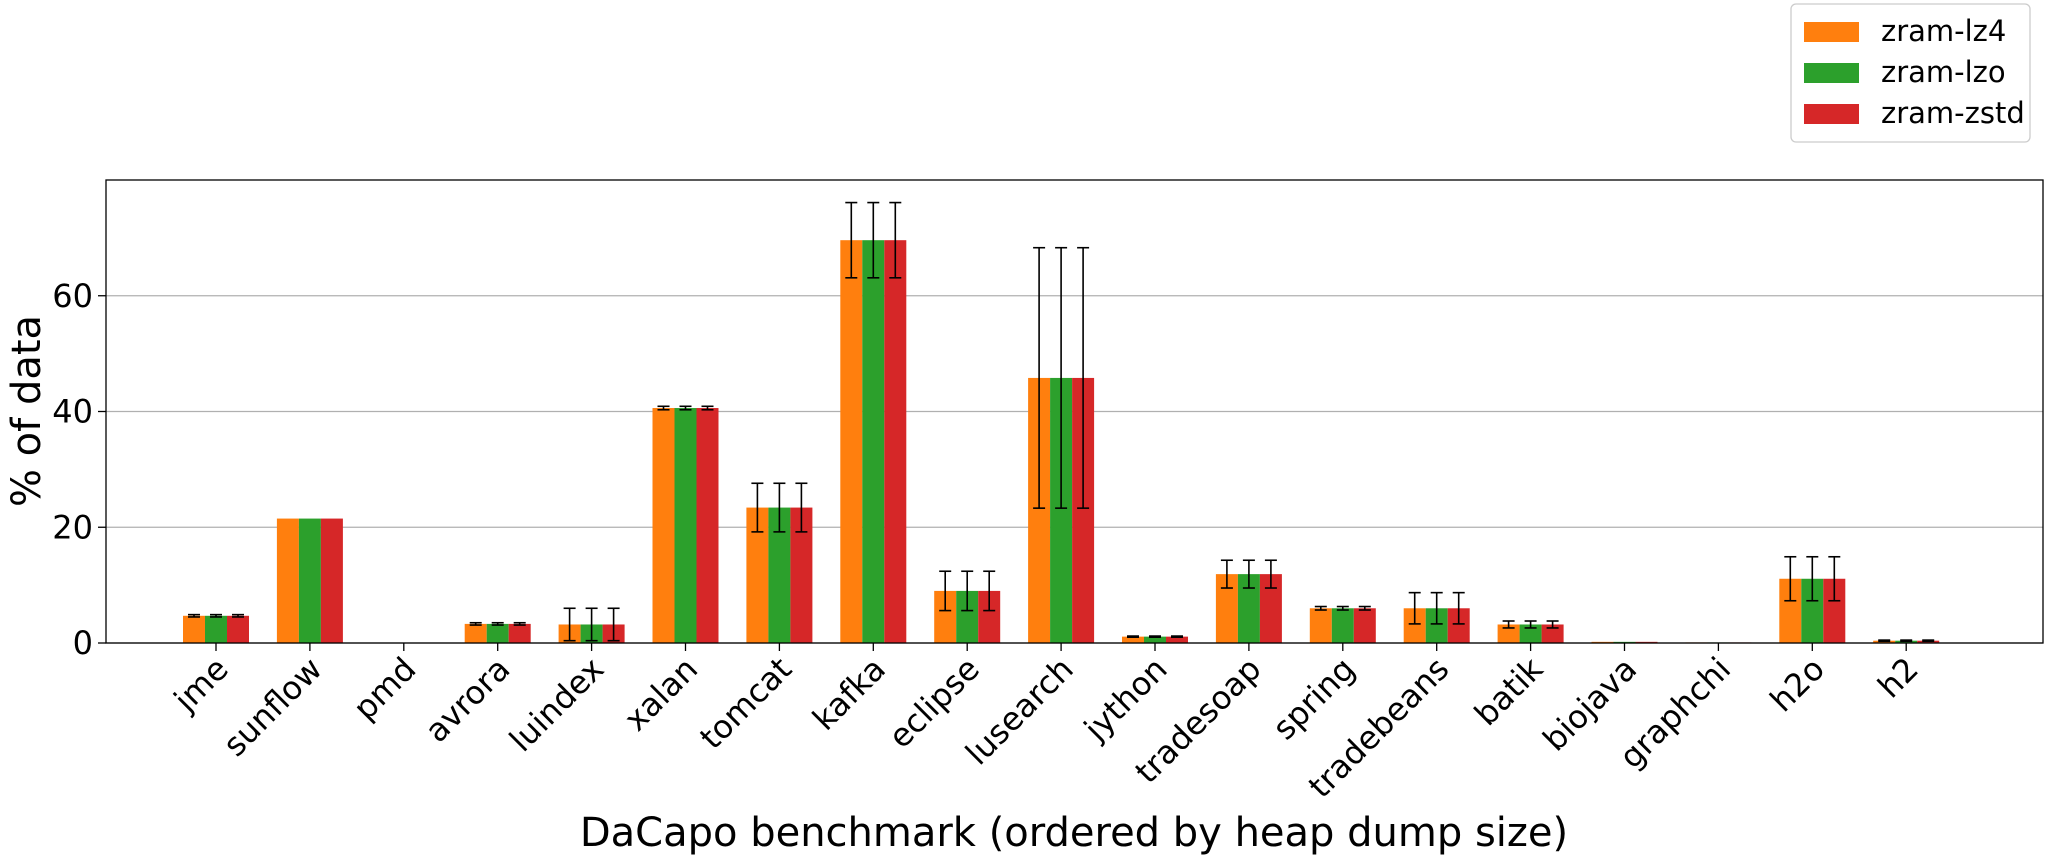  I want to click on bar-zram-lzo-xalan, so click(685, 525).